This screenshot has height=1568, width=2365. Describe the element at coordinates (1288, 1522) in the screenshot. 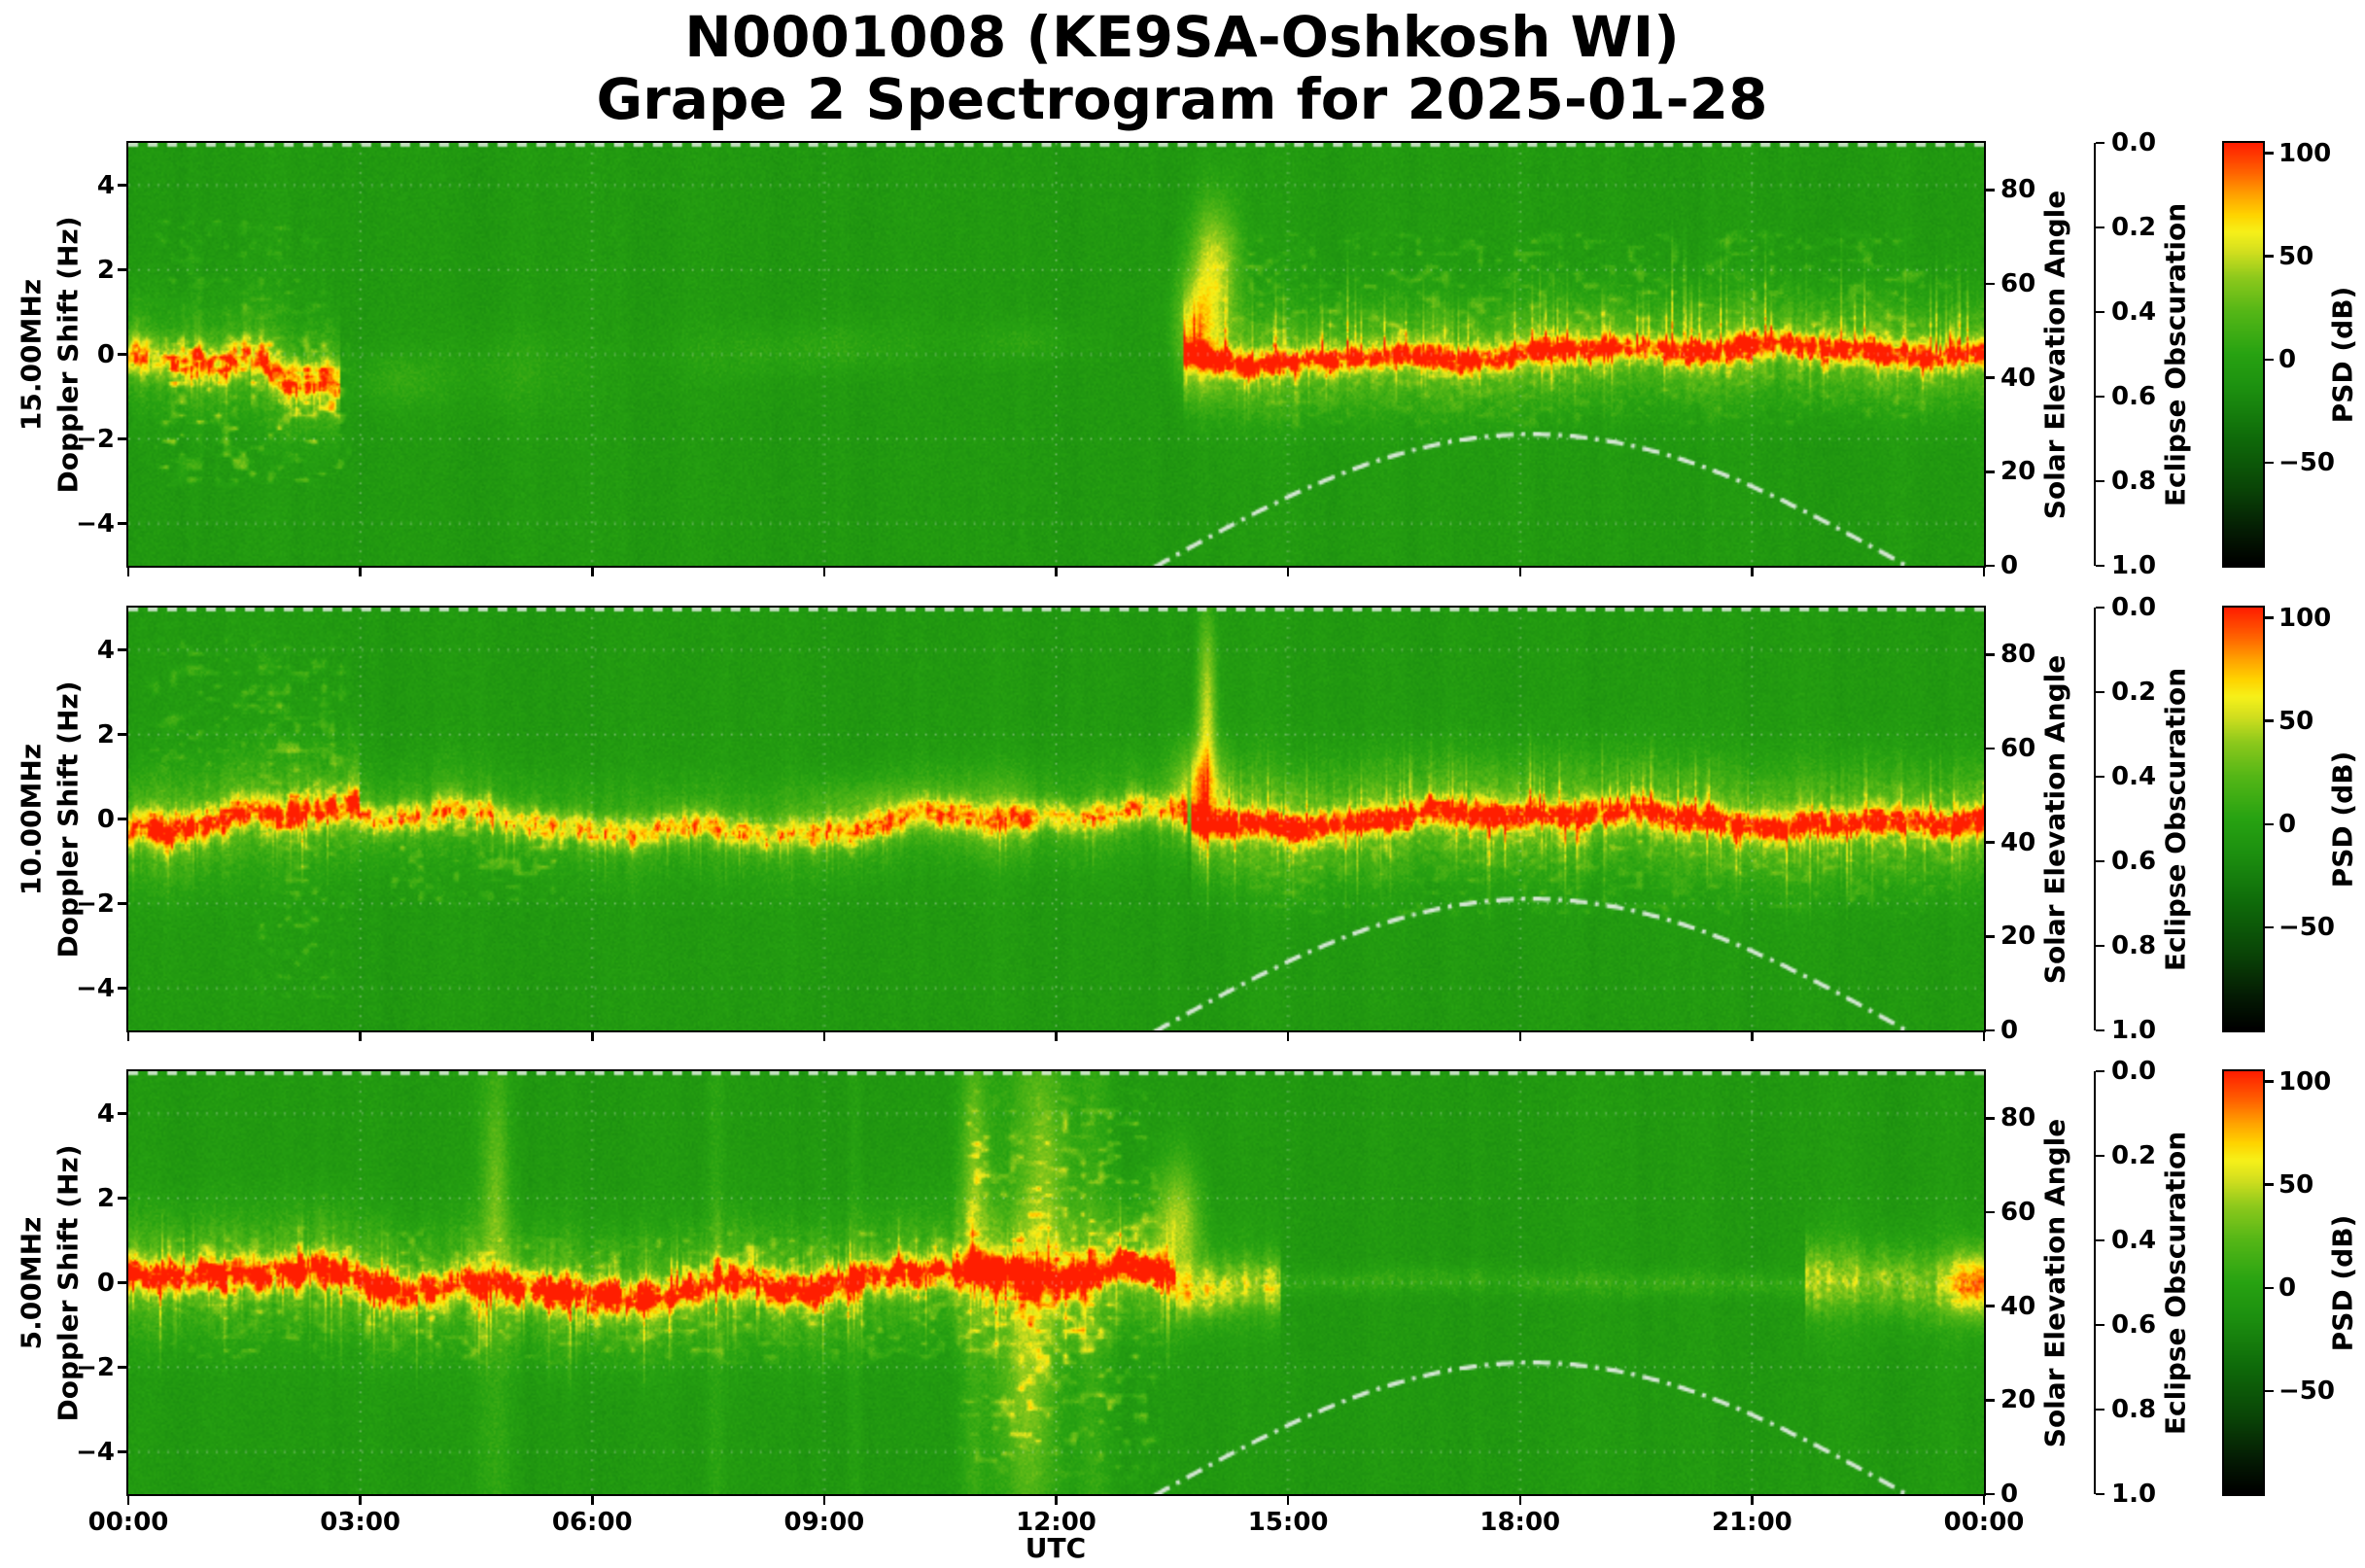

I see `x-tick-label: 15:00` at that location.